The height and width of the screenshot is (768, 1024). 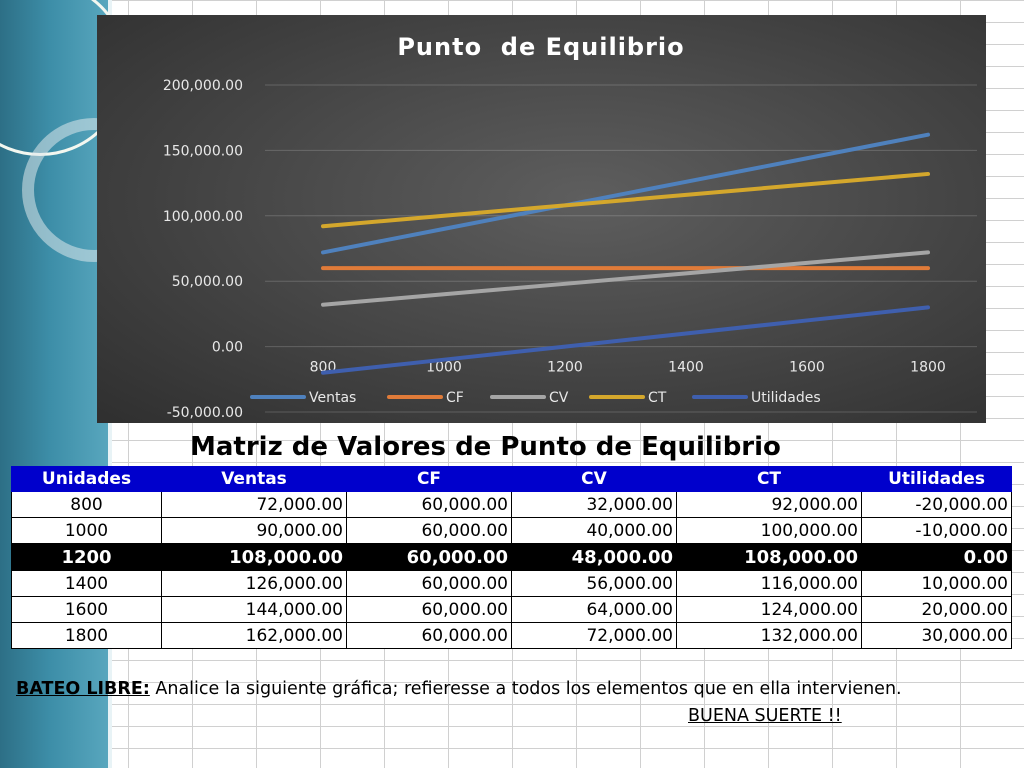 What do you see at coordinates (657, 398) in the screenshot?
I see `legend-label: CT` at bounding box center [657, 398].